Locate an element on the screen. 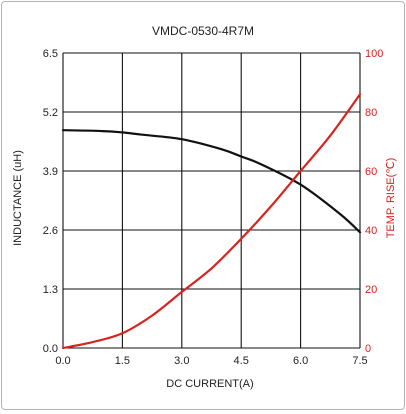 The image size is (406, 414). y-right-tick-label: 60 is located at coordinates (371, 172).